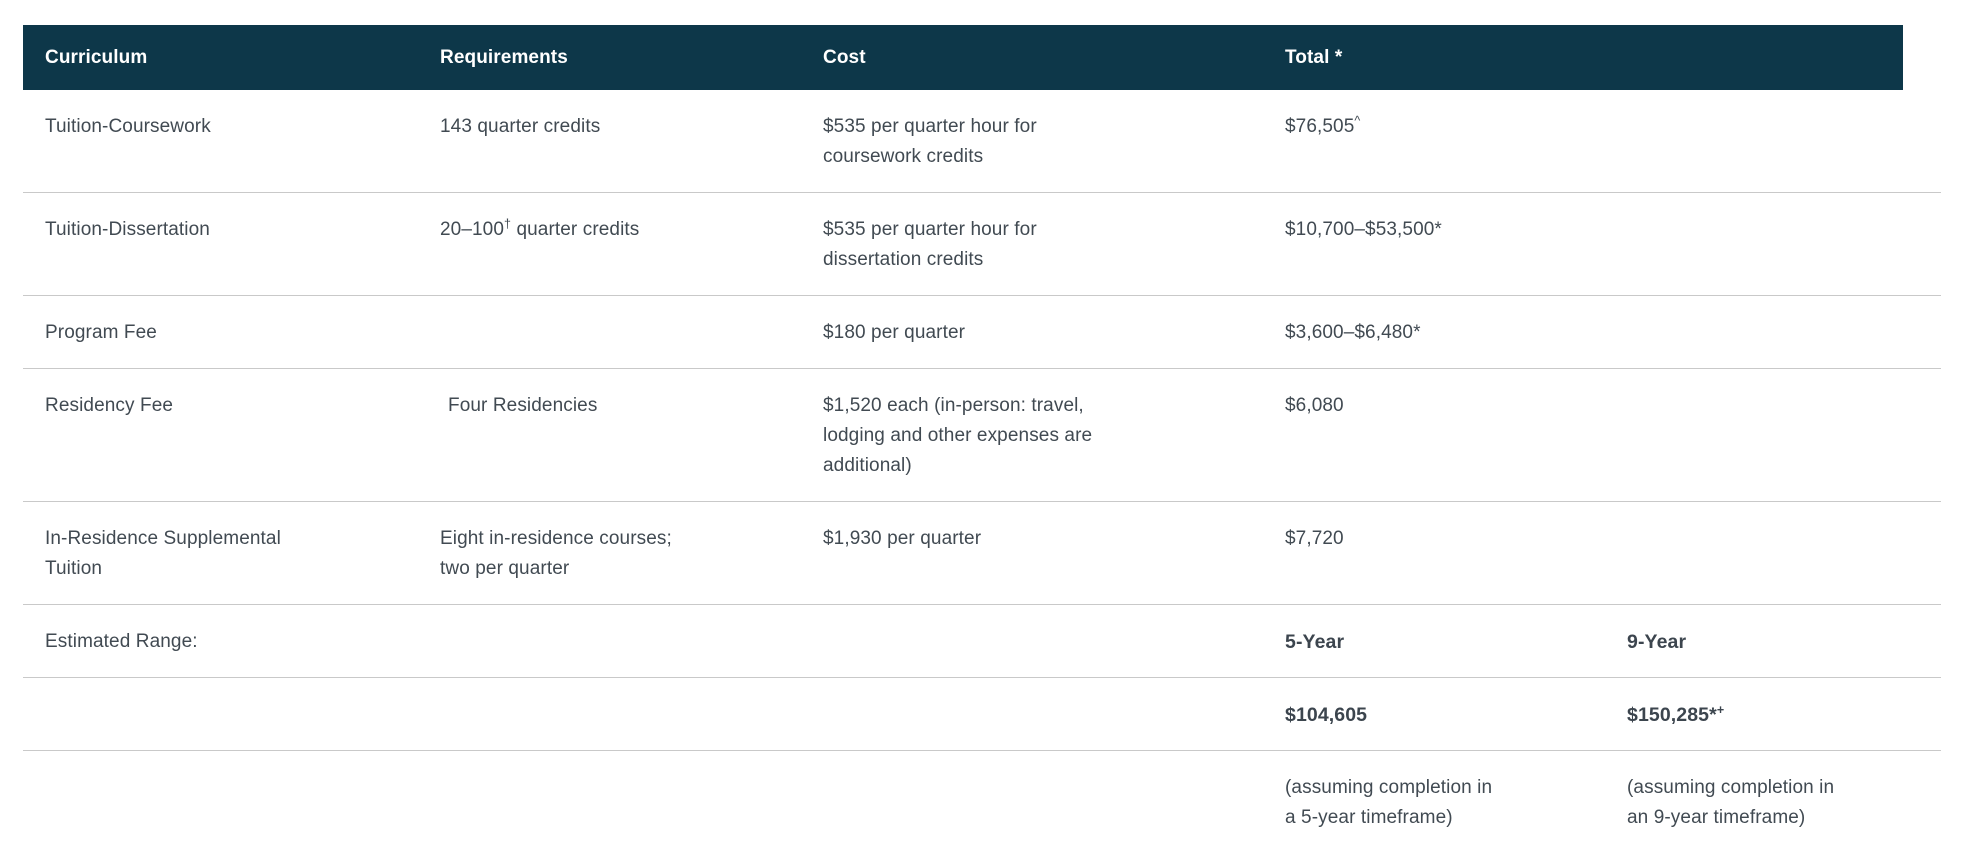  I want to click on caret-superscript: ^, so click(1357, 121).